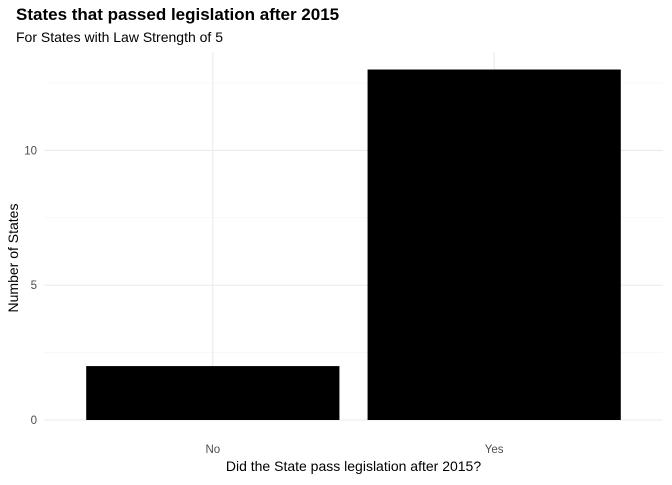  Describe the element at coordinates (119, 37) in the screenshot. I see `chart-subtitle: For States with Law Strength of 5` at that location.